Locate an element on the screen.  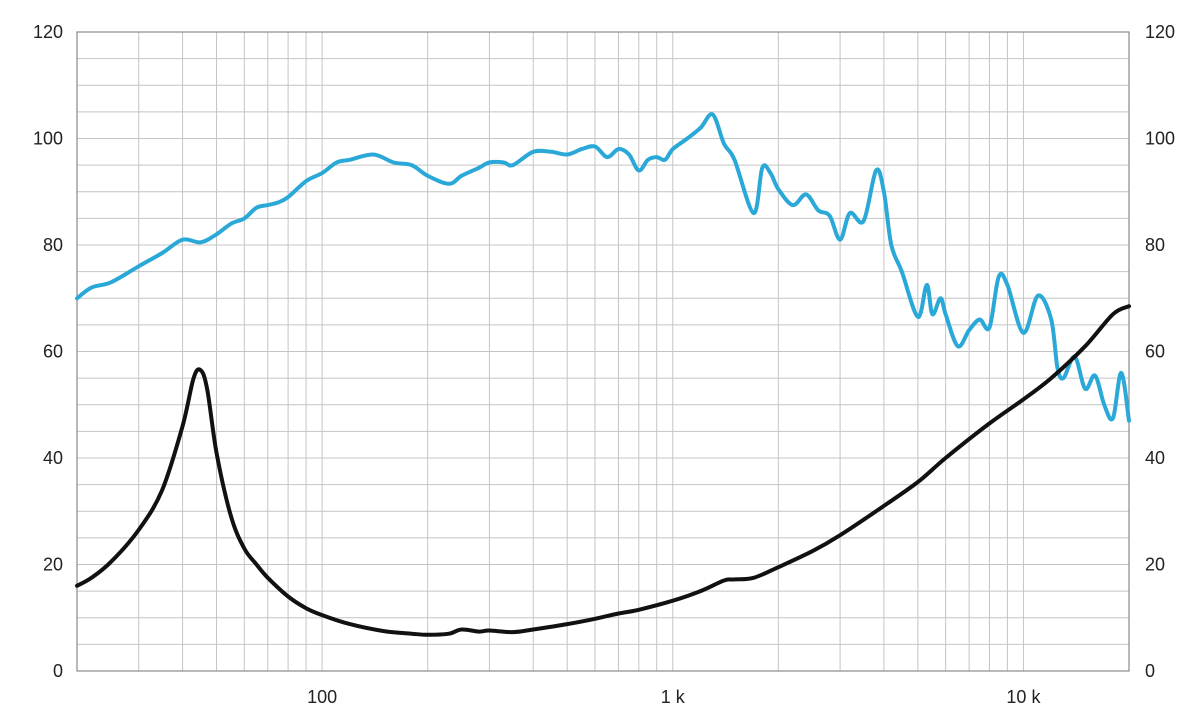
y-tick-label-left: 0 is located at coordinates (58, 671).